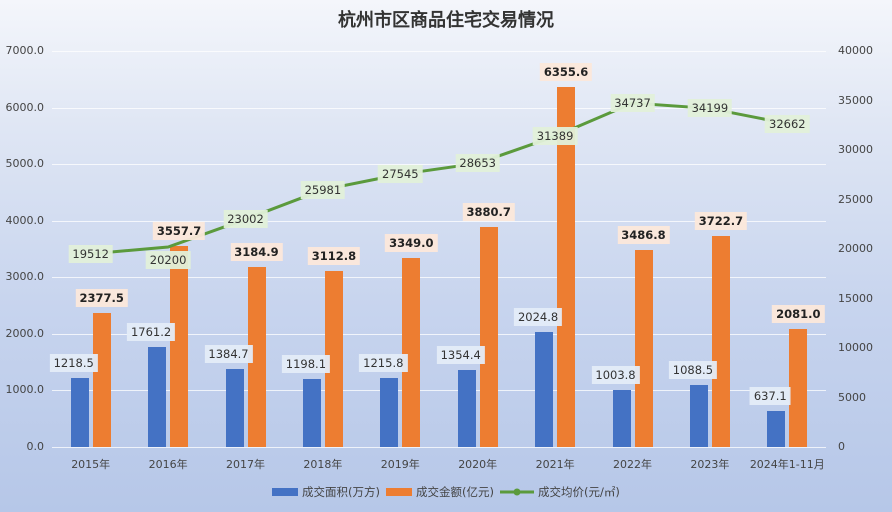 The width and height of the screenshot is (892, 512). I want to click on data-label-price: 31389, so click(555, 136).